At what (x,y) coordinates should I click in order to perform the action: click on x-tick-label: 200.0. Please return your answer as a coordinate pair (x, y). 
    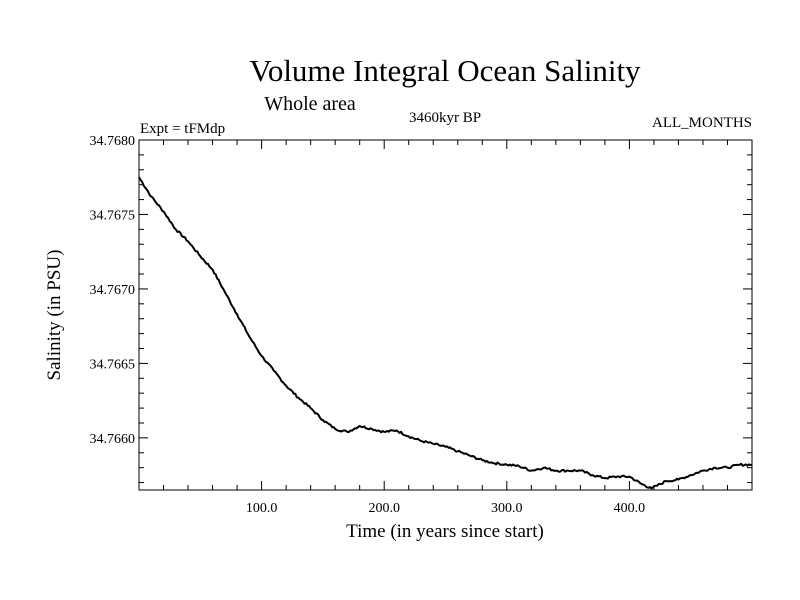
    Looking at the image, I should click on (384, 508).